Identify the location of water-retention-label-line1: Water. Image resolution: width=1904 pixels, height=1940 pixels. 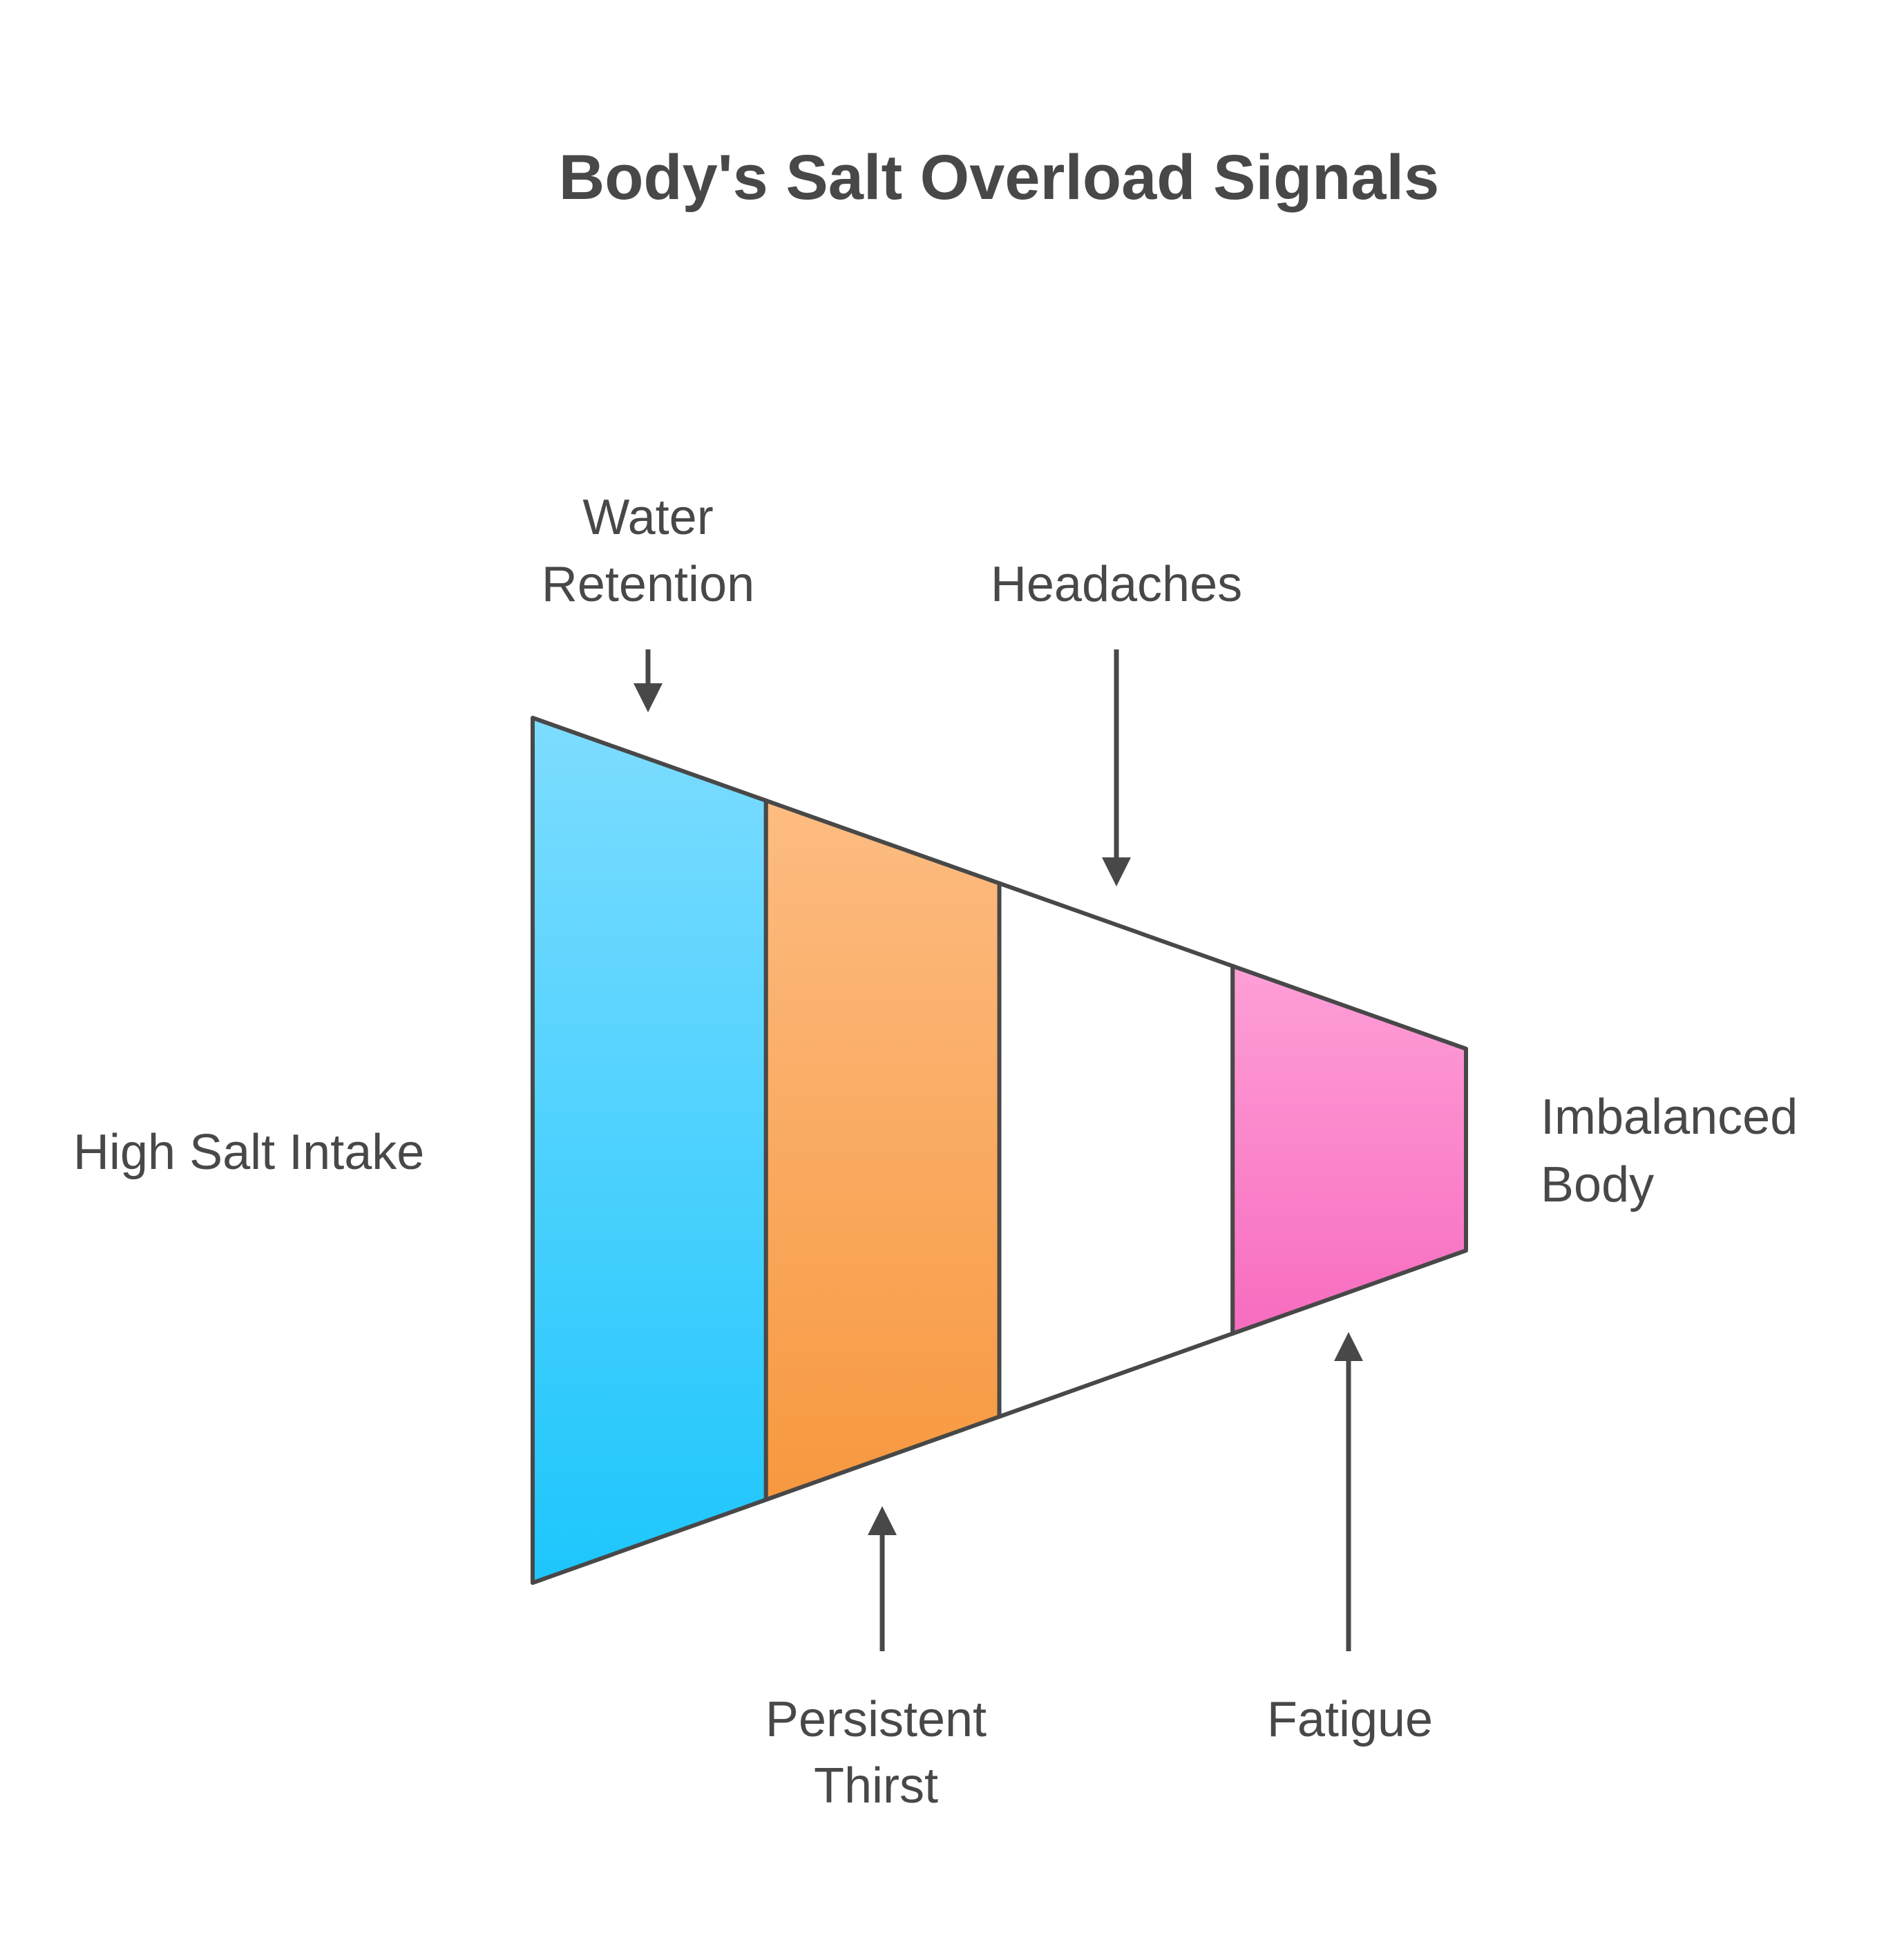
(647, 517).